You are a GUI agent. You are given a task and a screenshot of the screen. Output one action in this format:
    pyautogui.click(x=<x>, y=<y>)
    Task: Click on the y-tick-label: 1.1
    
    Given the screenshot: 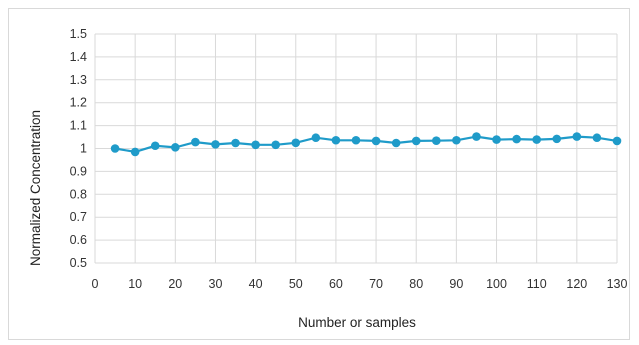 What is the action you would take?
    pyautogui.click(x=78, y=126)
    